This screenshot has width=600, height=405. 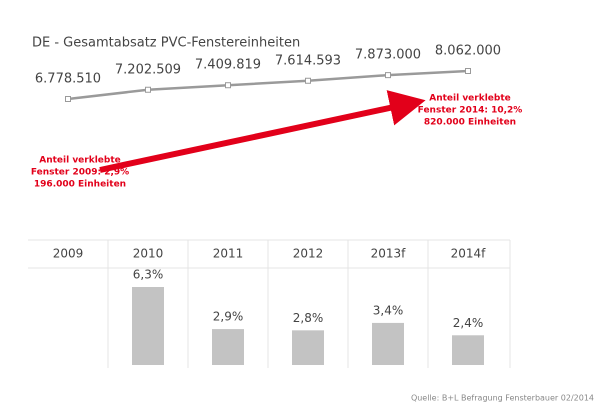 I want to click on value-label: 6.778.510, so click(x=68, y=79).